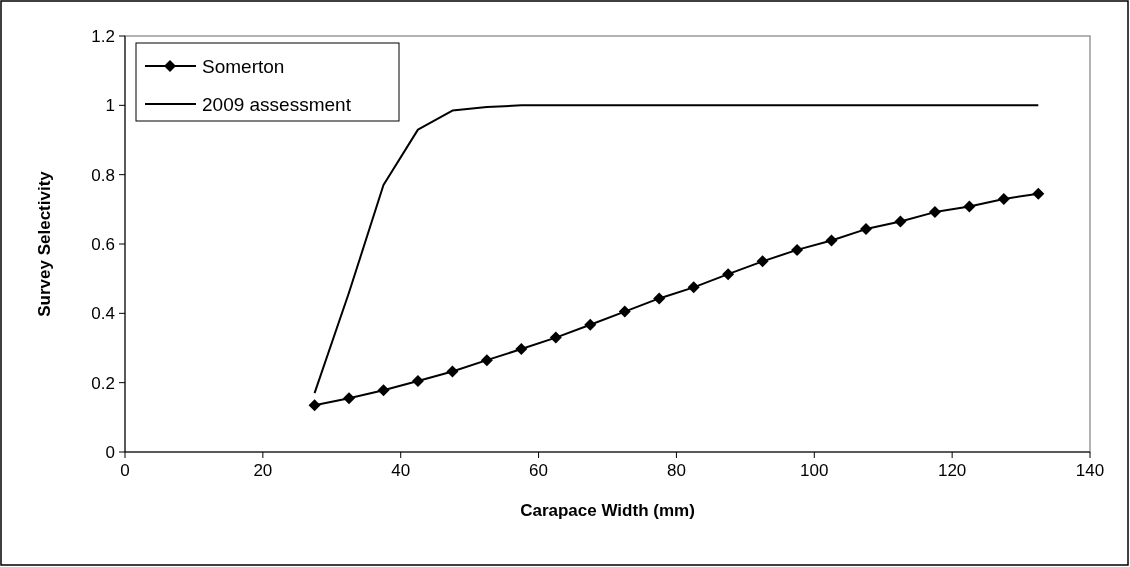 This screenshot has width=1130, height=567. I want to click on y-tick-label: 1.2, so click(103, 36).